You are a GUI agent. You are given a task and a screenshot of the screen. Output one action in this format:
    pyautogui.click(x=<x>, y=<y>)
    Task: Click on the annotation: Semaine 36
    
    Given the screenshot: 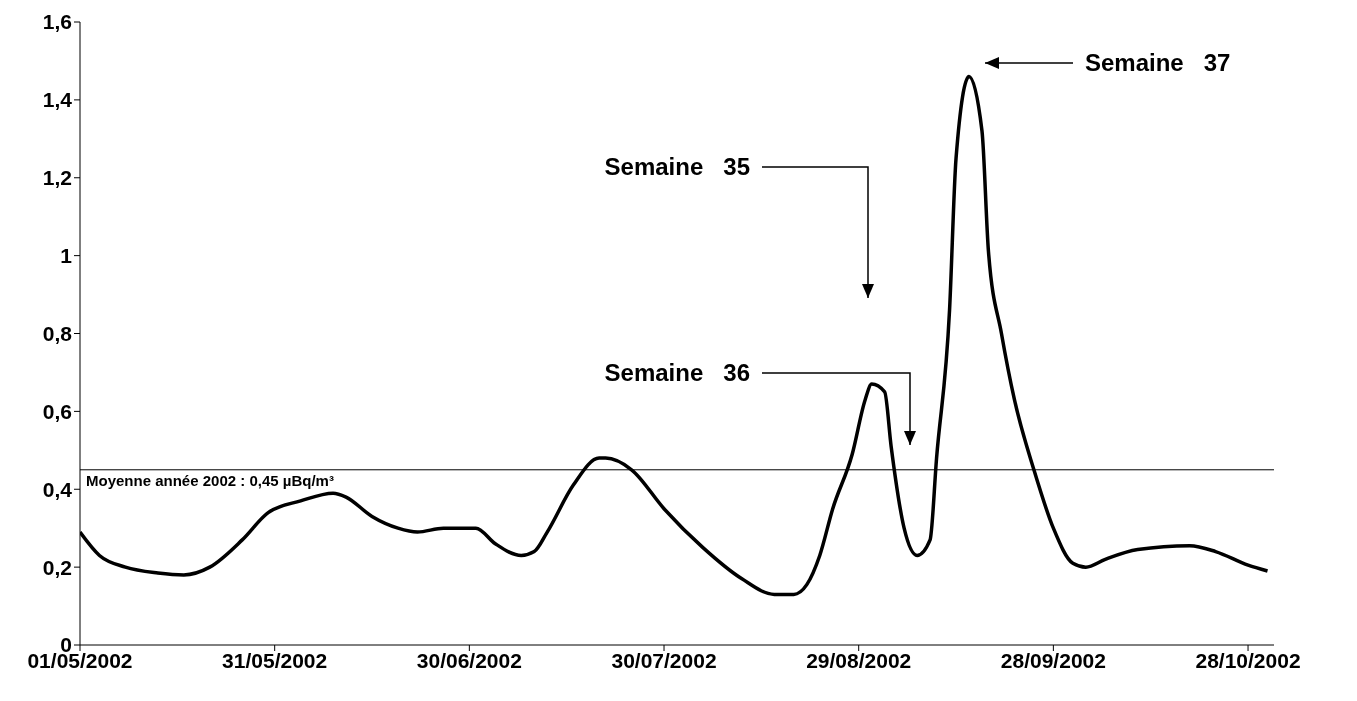 What is the action you would take?
    pyautogui.click(x=677, y=373)
    